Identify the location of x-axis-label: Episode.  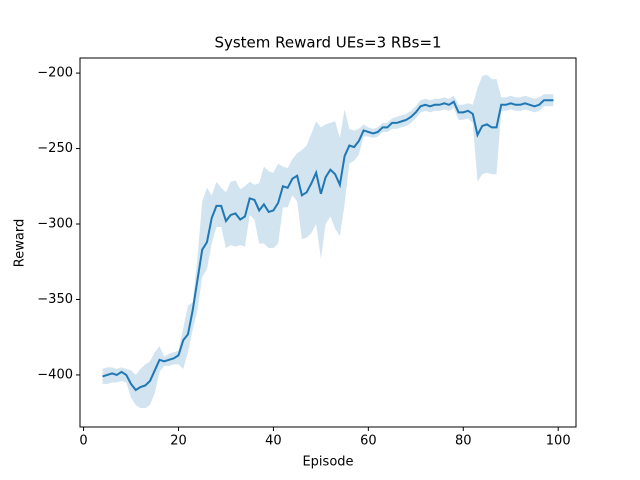
(327, 462).